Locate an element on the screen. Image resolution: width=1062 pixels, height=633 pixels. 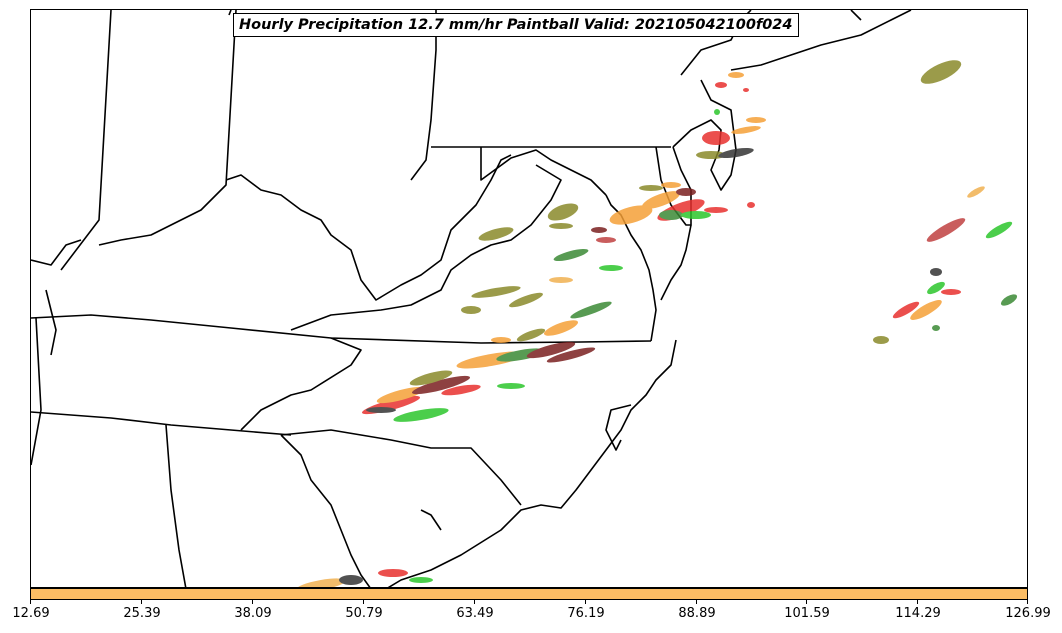
border-indiana-east is located at coordinates (86, 140).